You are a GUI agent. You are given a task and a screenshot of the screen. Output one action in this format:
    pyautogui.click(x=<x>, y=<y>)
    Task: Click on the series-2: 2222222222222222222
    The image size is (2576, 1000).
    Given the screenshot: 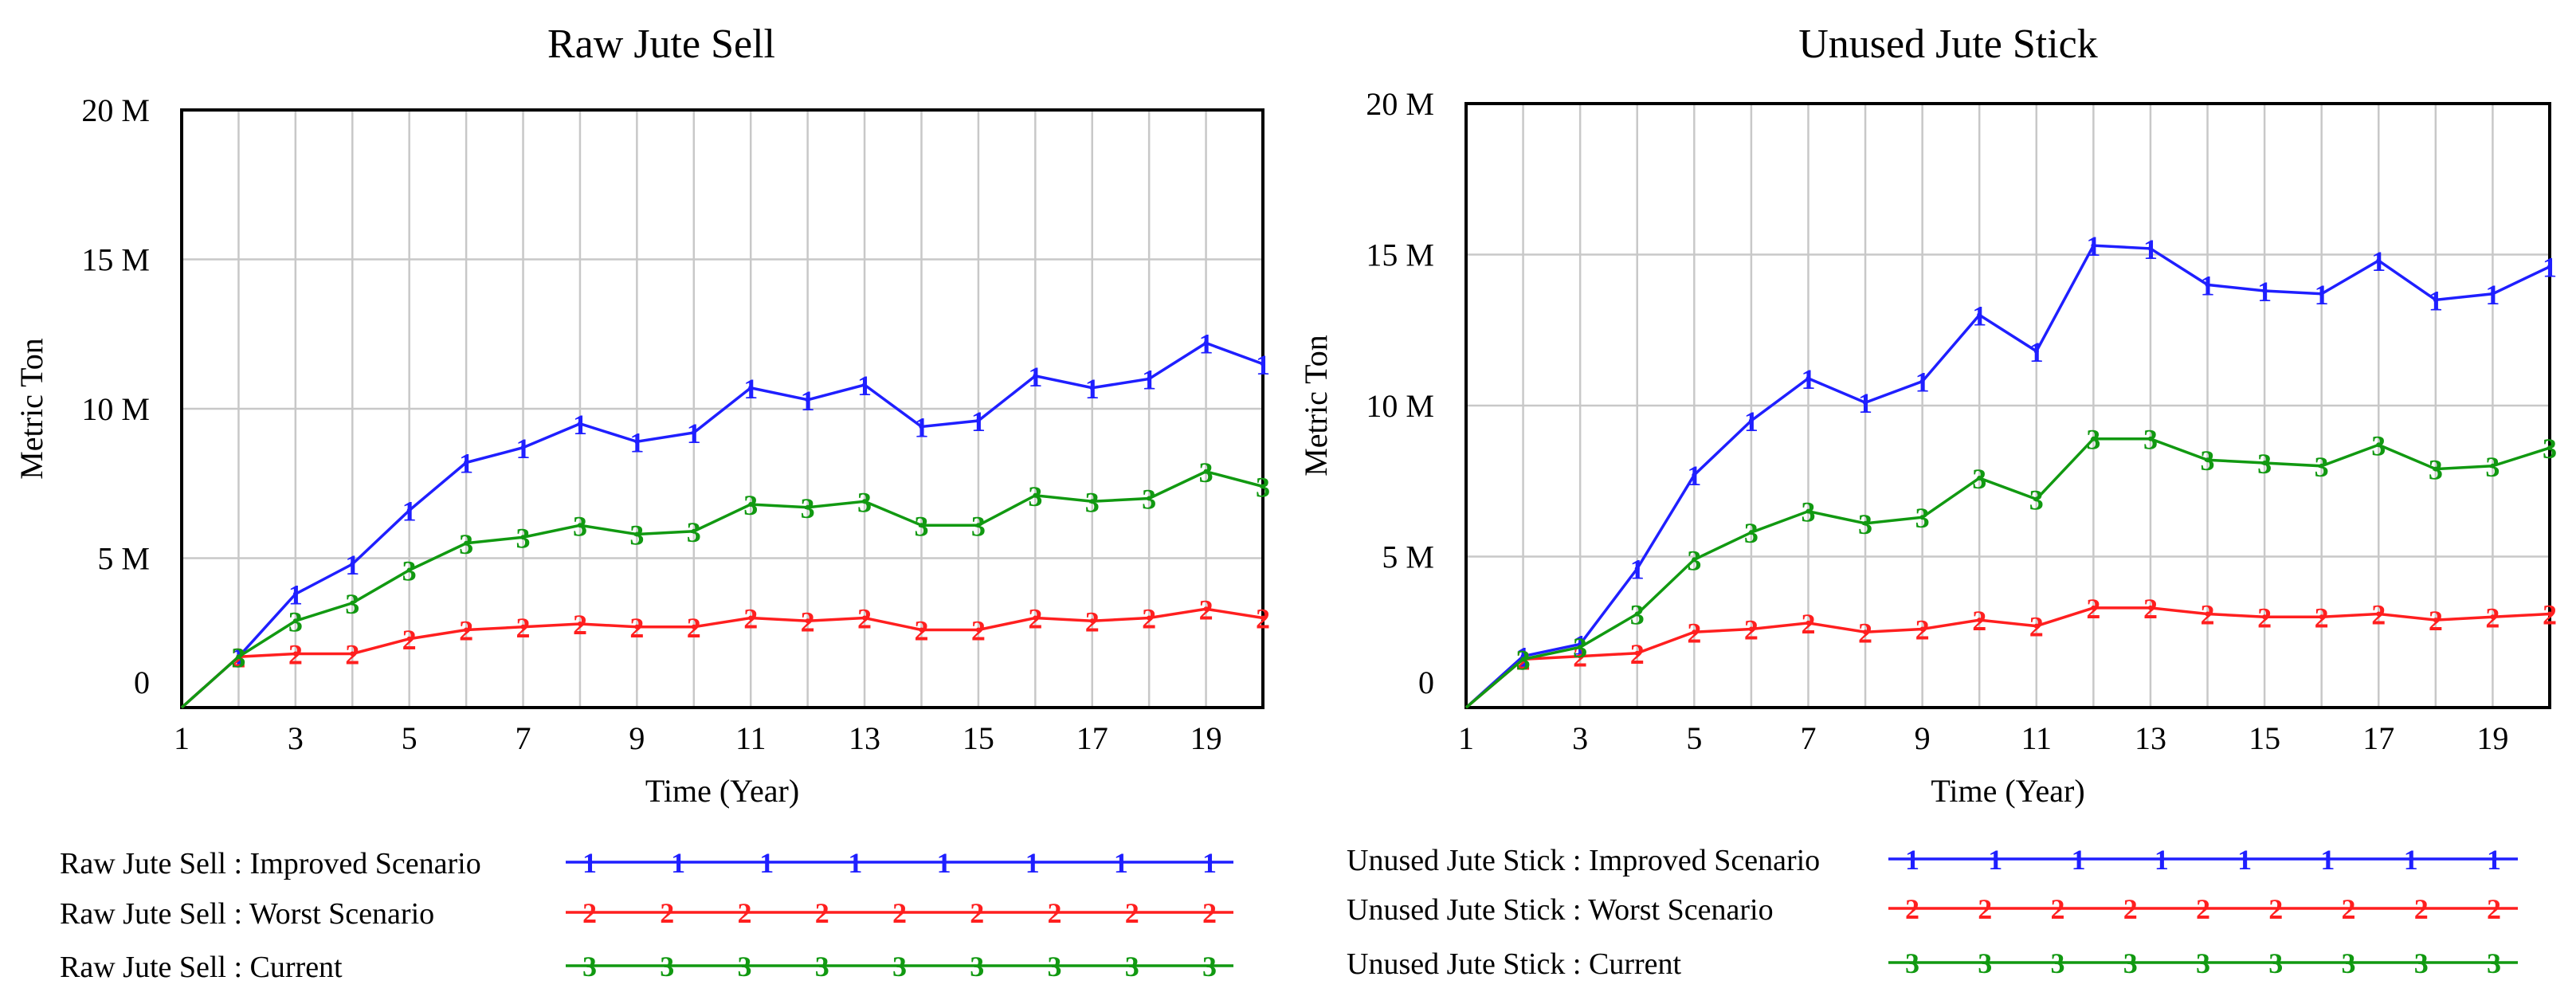 What is the action you would take?
    pyautogui.click(x=2011, y=651)
    